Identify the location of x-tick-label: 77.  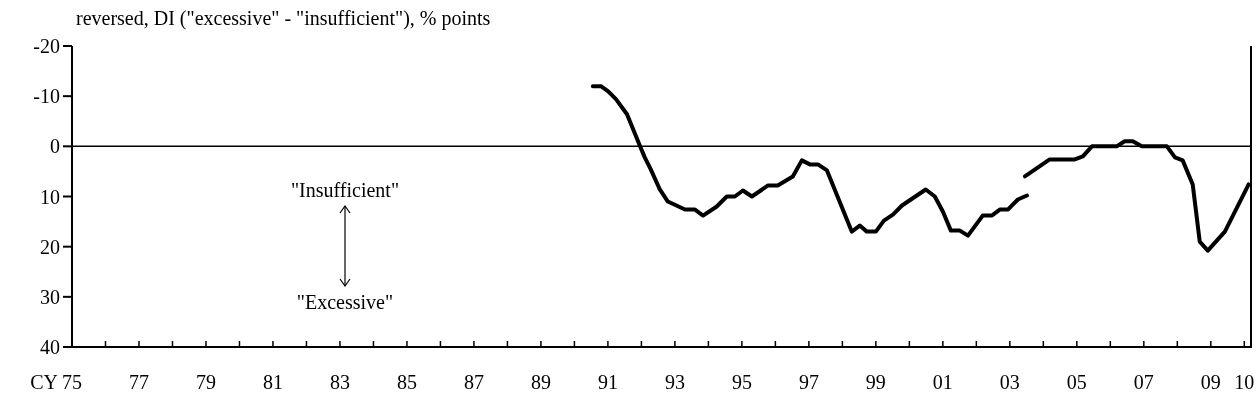
(138, 382).